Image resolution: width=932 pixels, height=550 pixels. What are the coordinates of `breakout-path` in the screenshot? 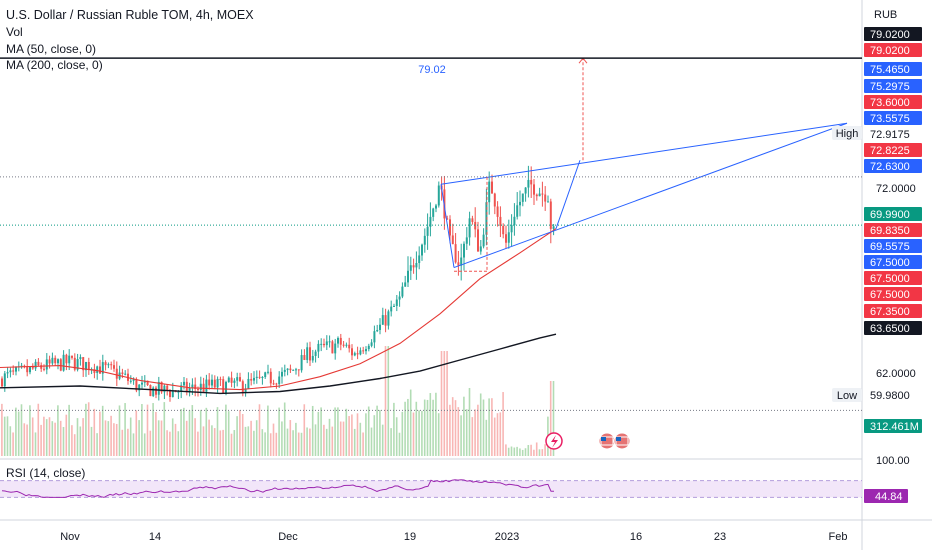 It's located at (568, 194).